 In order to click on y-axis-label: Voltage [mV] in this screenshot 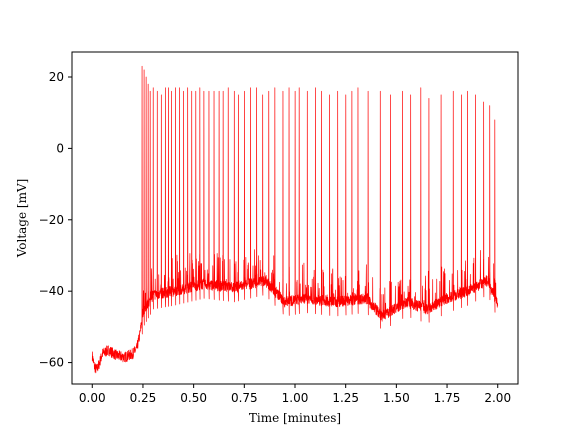, I will do `click(22, 219)`.